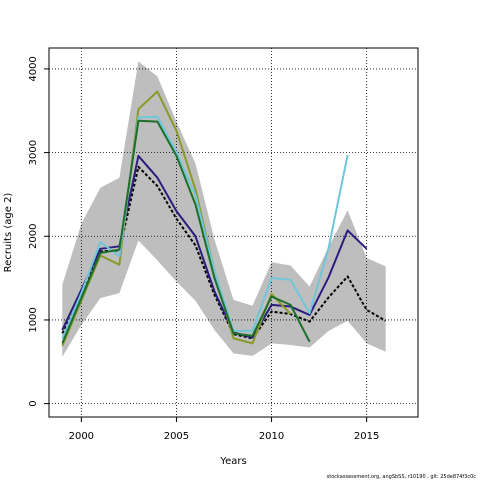 This screenshot has height=480, width=480. Describe the element at coordinates (176, 436) in the screenshot. I see `x-tick-label: 2005` at that location.